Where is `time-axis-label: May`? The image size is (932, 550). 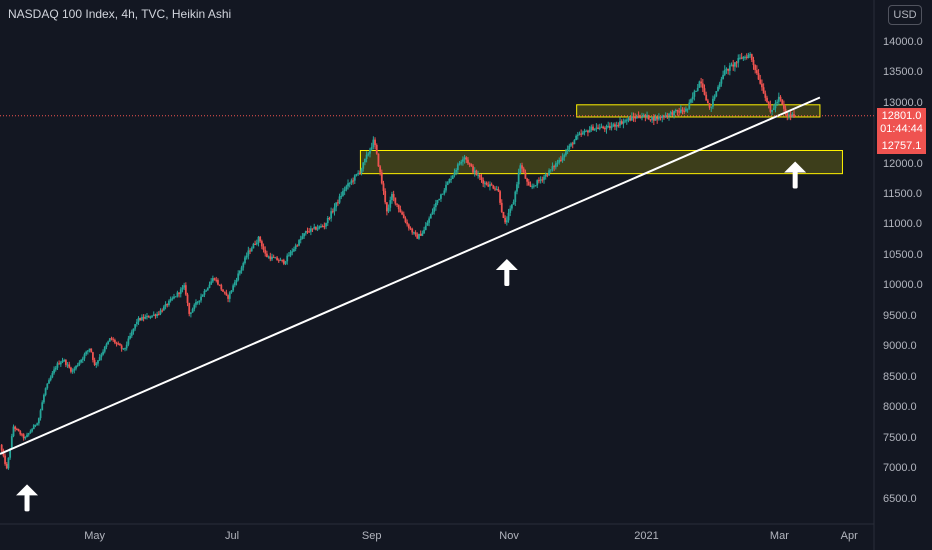 time-axis-label: May is located at coordinates (94, 536).